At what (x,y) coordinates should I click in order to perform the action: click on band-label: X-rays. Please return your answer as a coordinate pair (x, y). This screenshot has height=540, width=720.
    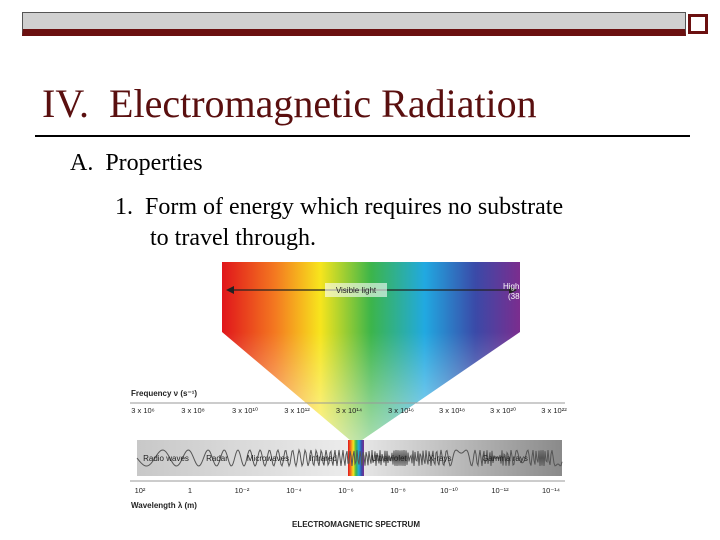
    Looking at the image, I should click on (439, 458).